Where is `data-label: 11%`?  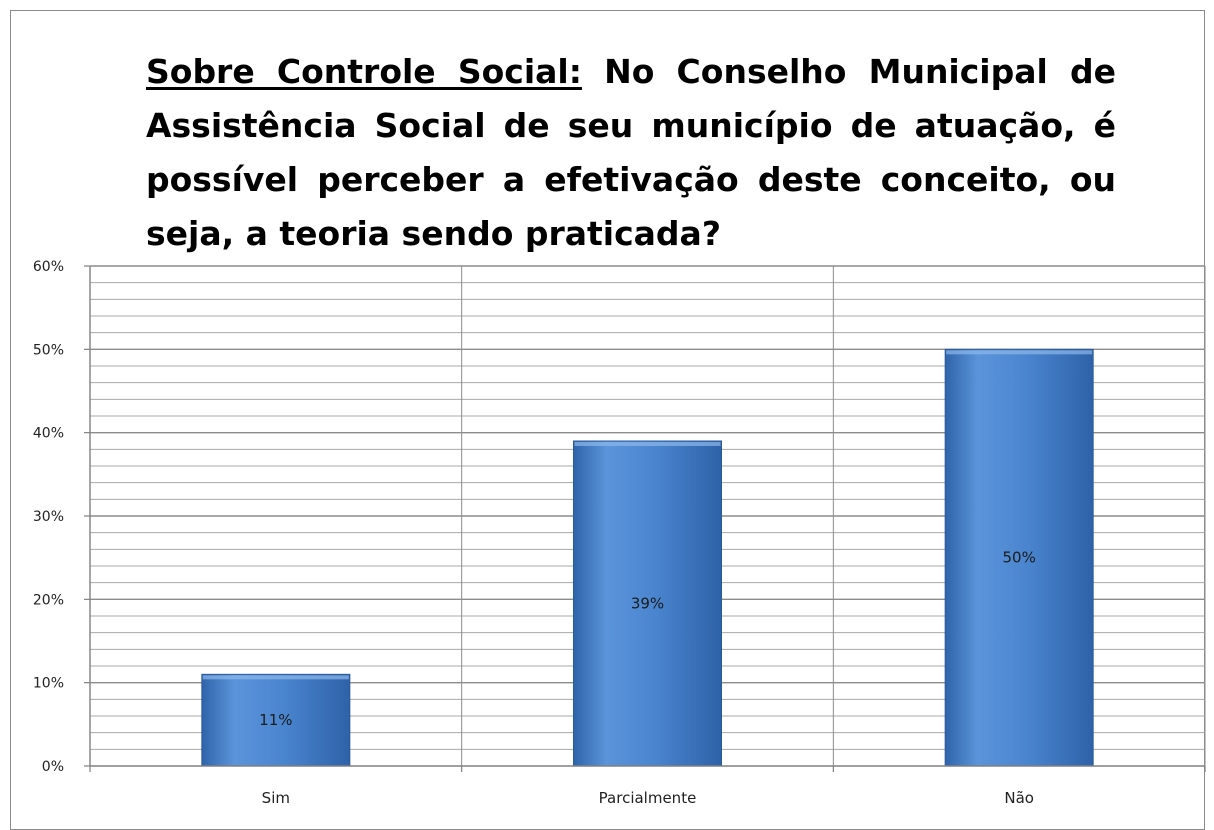
data-label: 11% is located at coordinates (275, 720).